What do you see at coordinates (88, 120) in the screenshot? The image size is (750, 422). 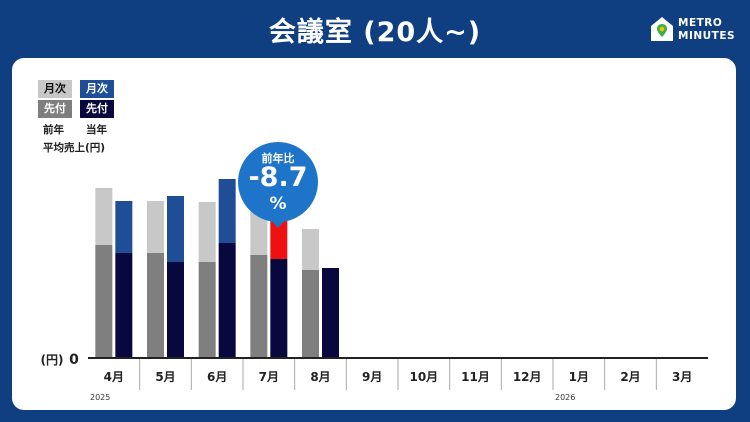 I see `chart-legend: 月次 先付 月次 先付 前年 当年 平均売上(円)` at bounding box center [88, 120].